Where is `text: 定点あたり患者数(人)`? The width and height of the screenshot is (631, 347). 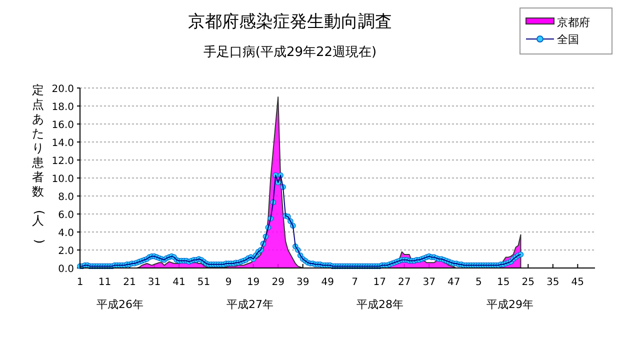 text: 定点あたり患者数(人) is located at coordinates (39, 163).